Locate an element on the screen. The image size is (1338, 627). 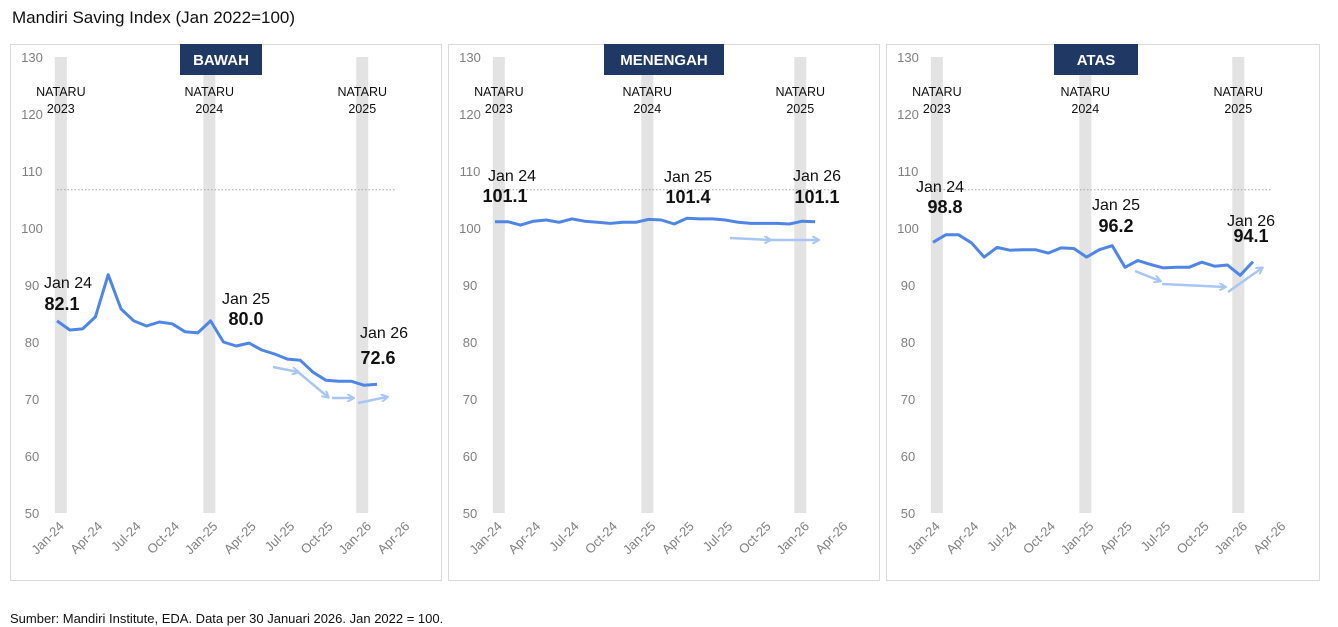
panel-title: BAWAH is located at coordinates (221, 60).